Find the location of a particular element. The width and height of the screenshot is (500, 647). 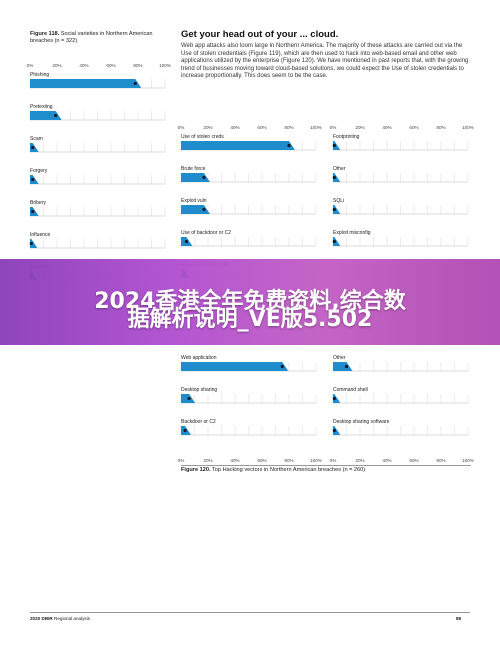

chart-panel: Exploit vuln is located at coordinates (248, 214).